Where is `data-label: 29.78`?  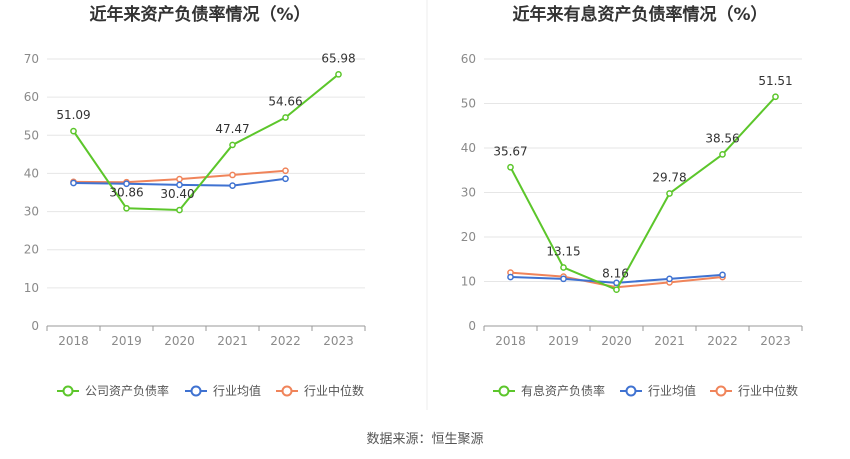 data-label: 29.78 is located at coordinates (669, 177).